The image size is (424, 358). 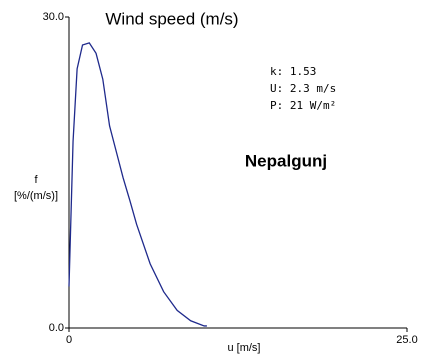 I want to click on y-axis-label: f, so click(x=36, y=180).